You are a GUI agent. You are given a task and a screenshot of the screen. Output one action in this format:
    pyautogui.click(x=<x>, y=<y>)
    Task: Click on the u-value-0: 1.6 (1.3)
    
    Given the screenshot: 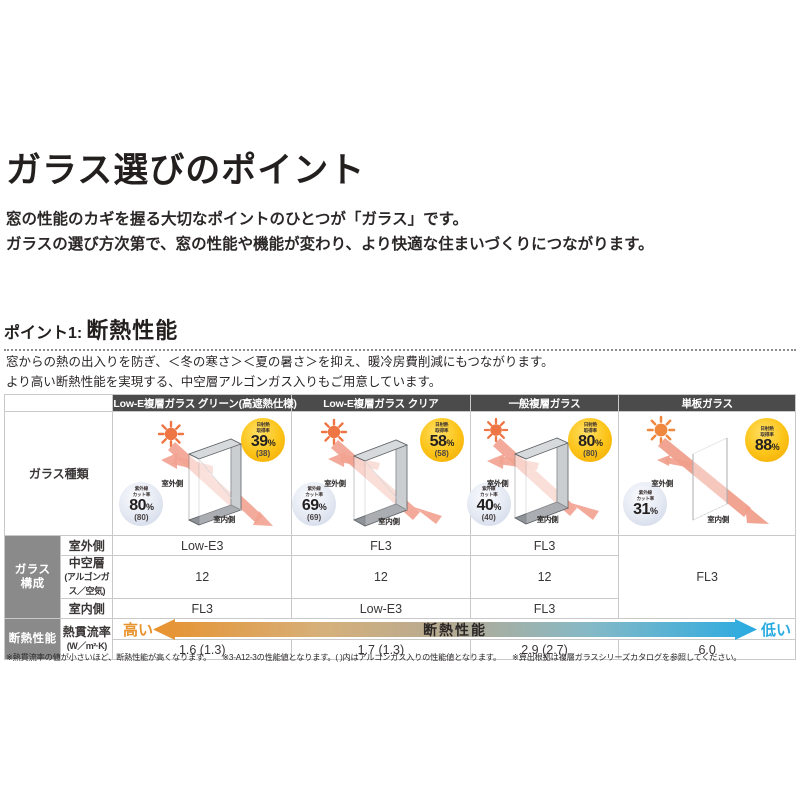 What is the action you would take?
    pyautogui.click(x=202, y=649)
    